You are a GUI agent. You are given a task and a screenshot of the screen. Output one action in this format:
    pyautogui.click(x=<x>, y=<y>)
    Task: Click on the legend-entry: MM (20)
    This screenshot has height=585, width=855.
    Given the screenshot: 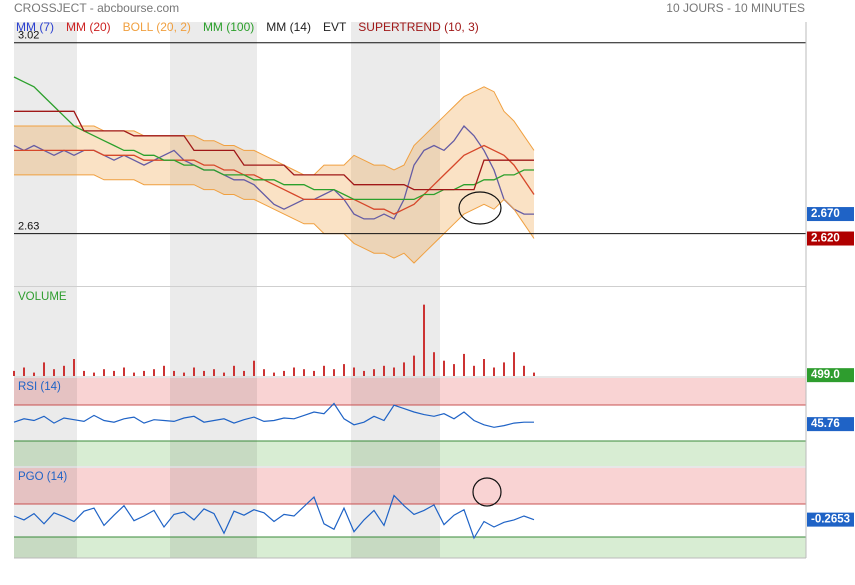 What is the action you would take?
    pyautogui.click(x=88, y=27)
    